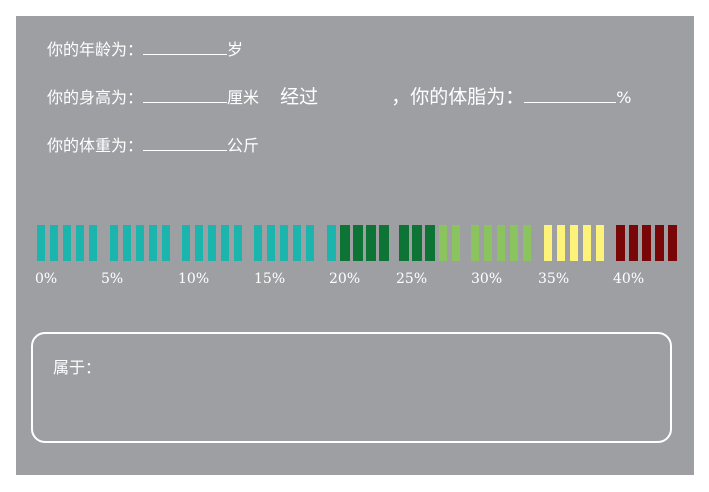 The image size is (709, 492). Describe the element at coordinates (185, 142) in the screenshot. I see `weight-blank` at that location.